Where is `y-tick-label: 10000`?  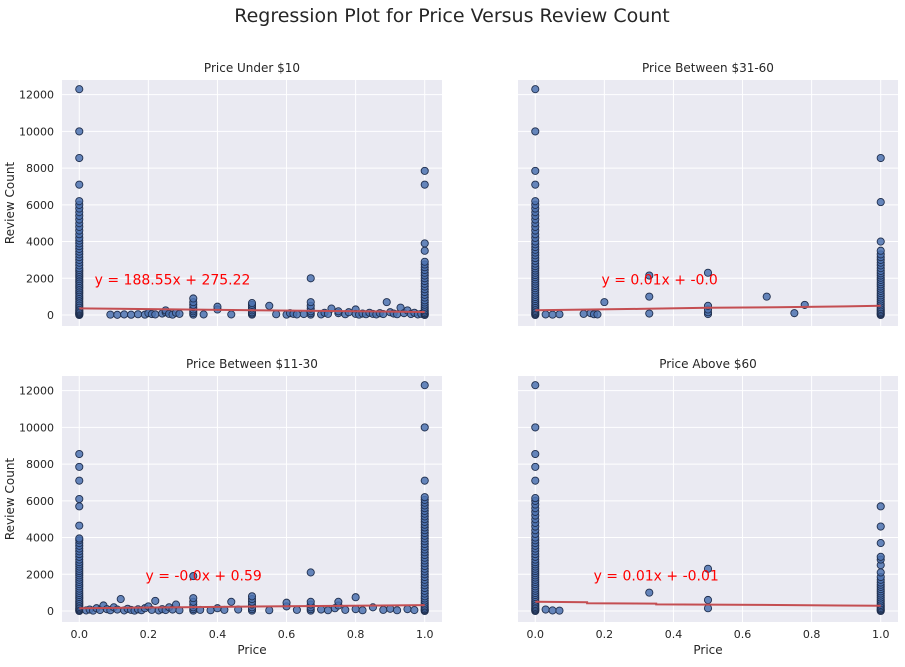
y-tick-label: 10000 is located at coordinates (36, 131).